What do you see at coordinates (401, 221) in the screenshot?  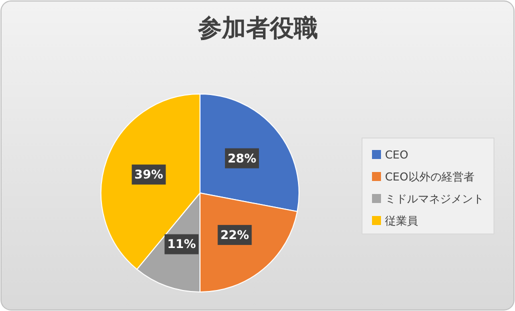 I see `legend-label: 従業員` at bounding box center [401, 221].